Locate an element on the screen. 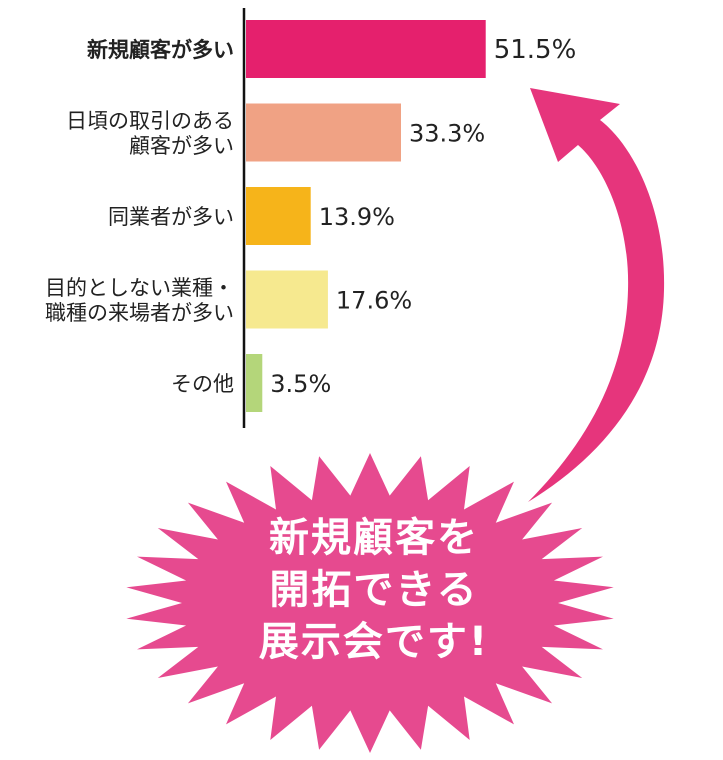 The image size is (723, 760). category-label-5: その他 is located at coordinates (202, 384).